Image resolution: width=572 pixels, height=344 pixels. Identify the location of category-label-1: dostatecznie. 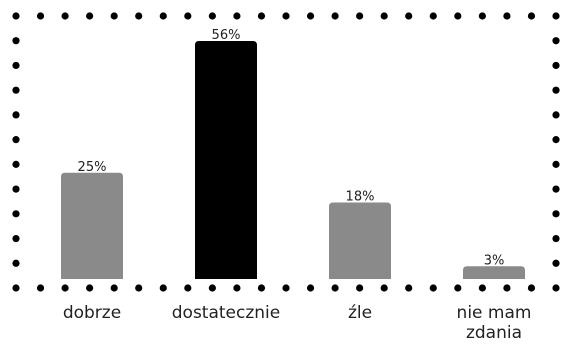
(226, 313).